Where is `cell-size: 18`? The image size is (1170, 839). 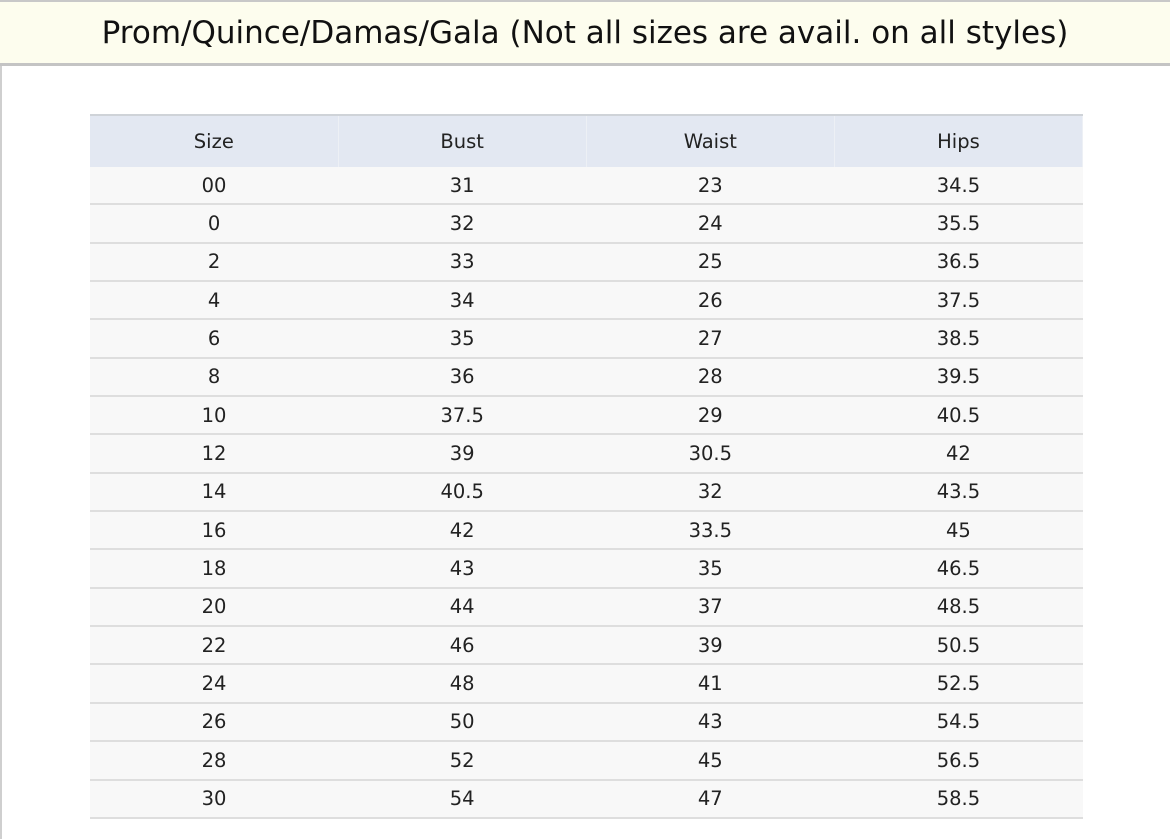
cell-size: 18 is located at coordinates (214, 569).